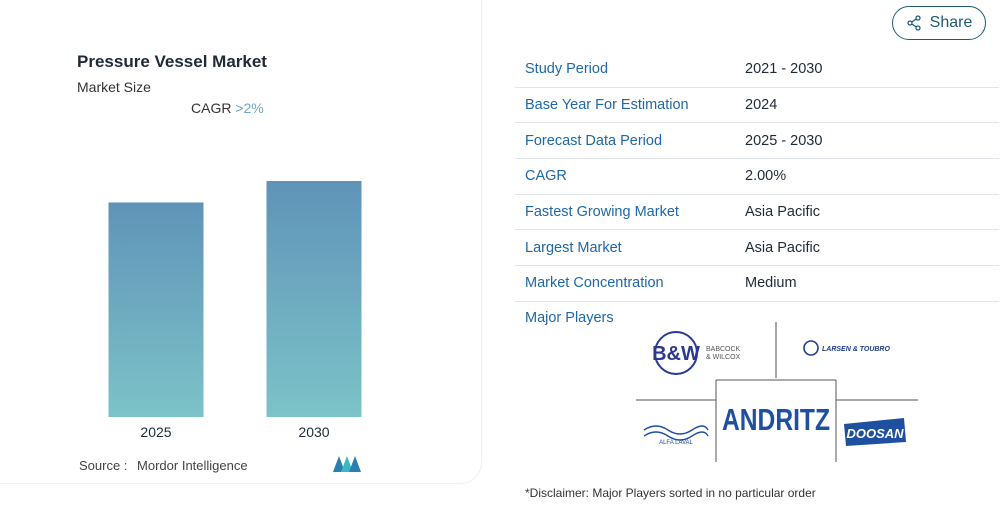 This screenshot has height=521, width=1001. What do you see at coordinates (573, 247) in the screenshot?
I see `row-key: Largest Market` at bounding box center [573, 247].